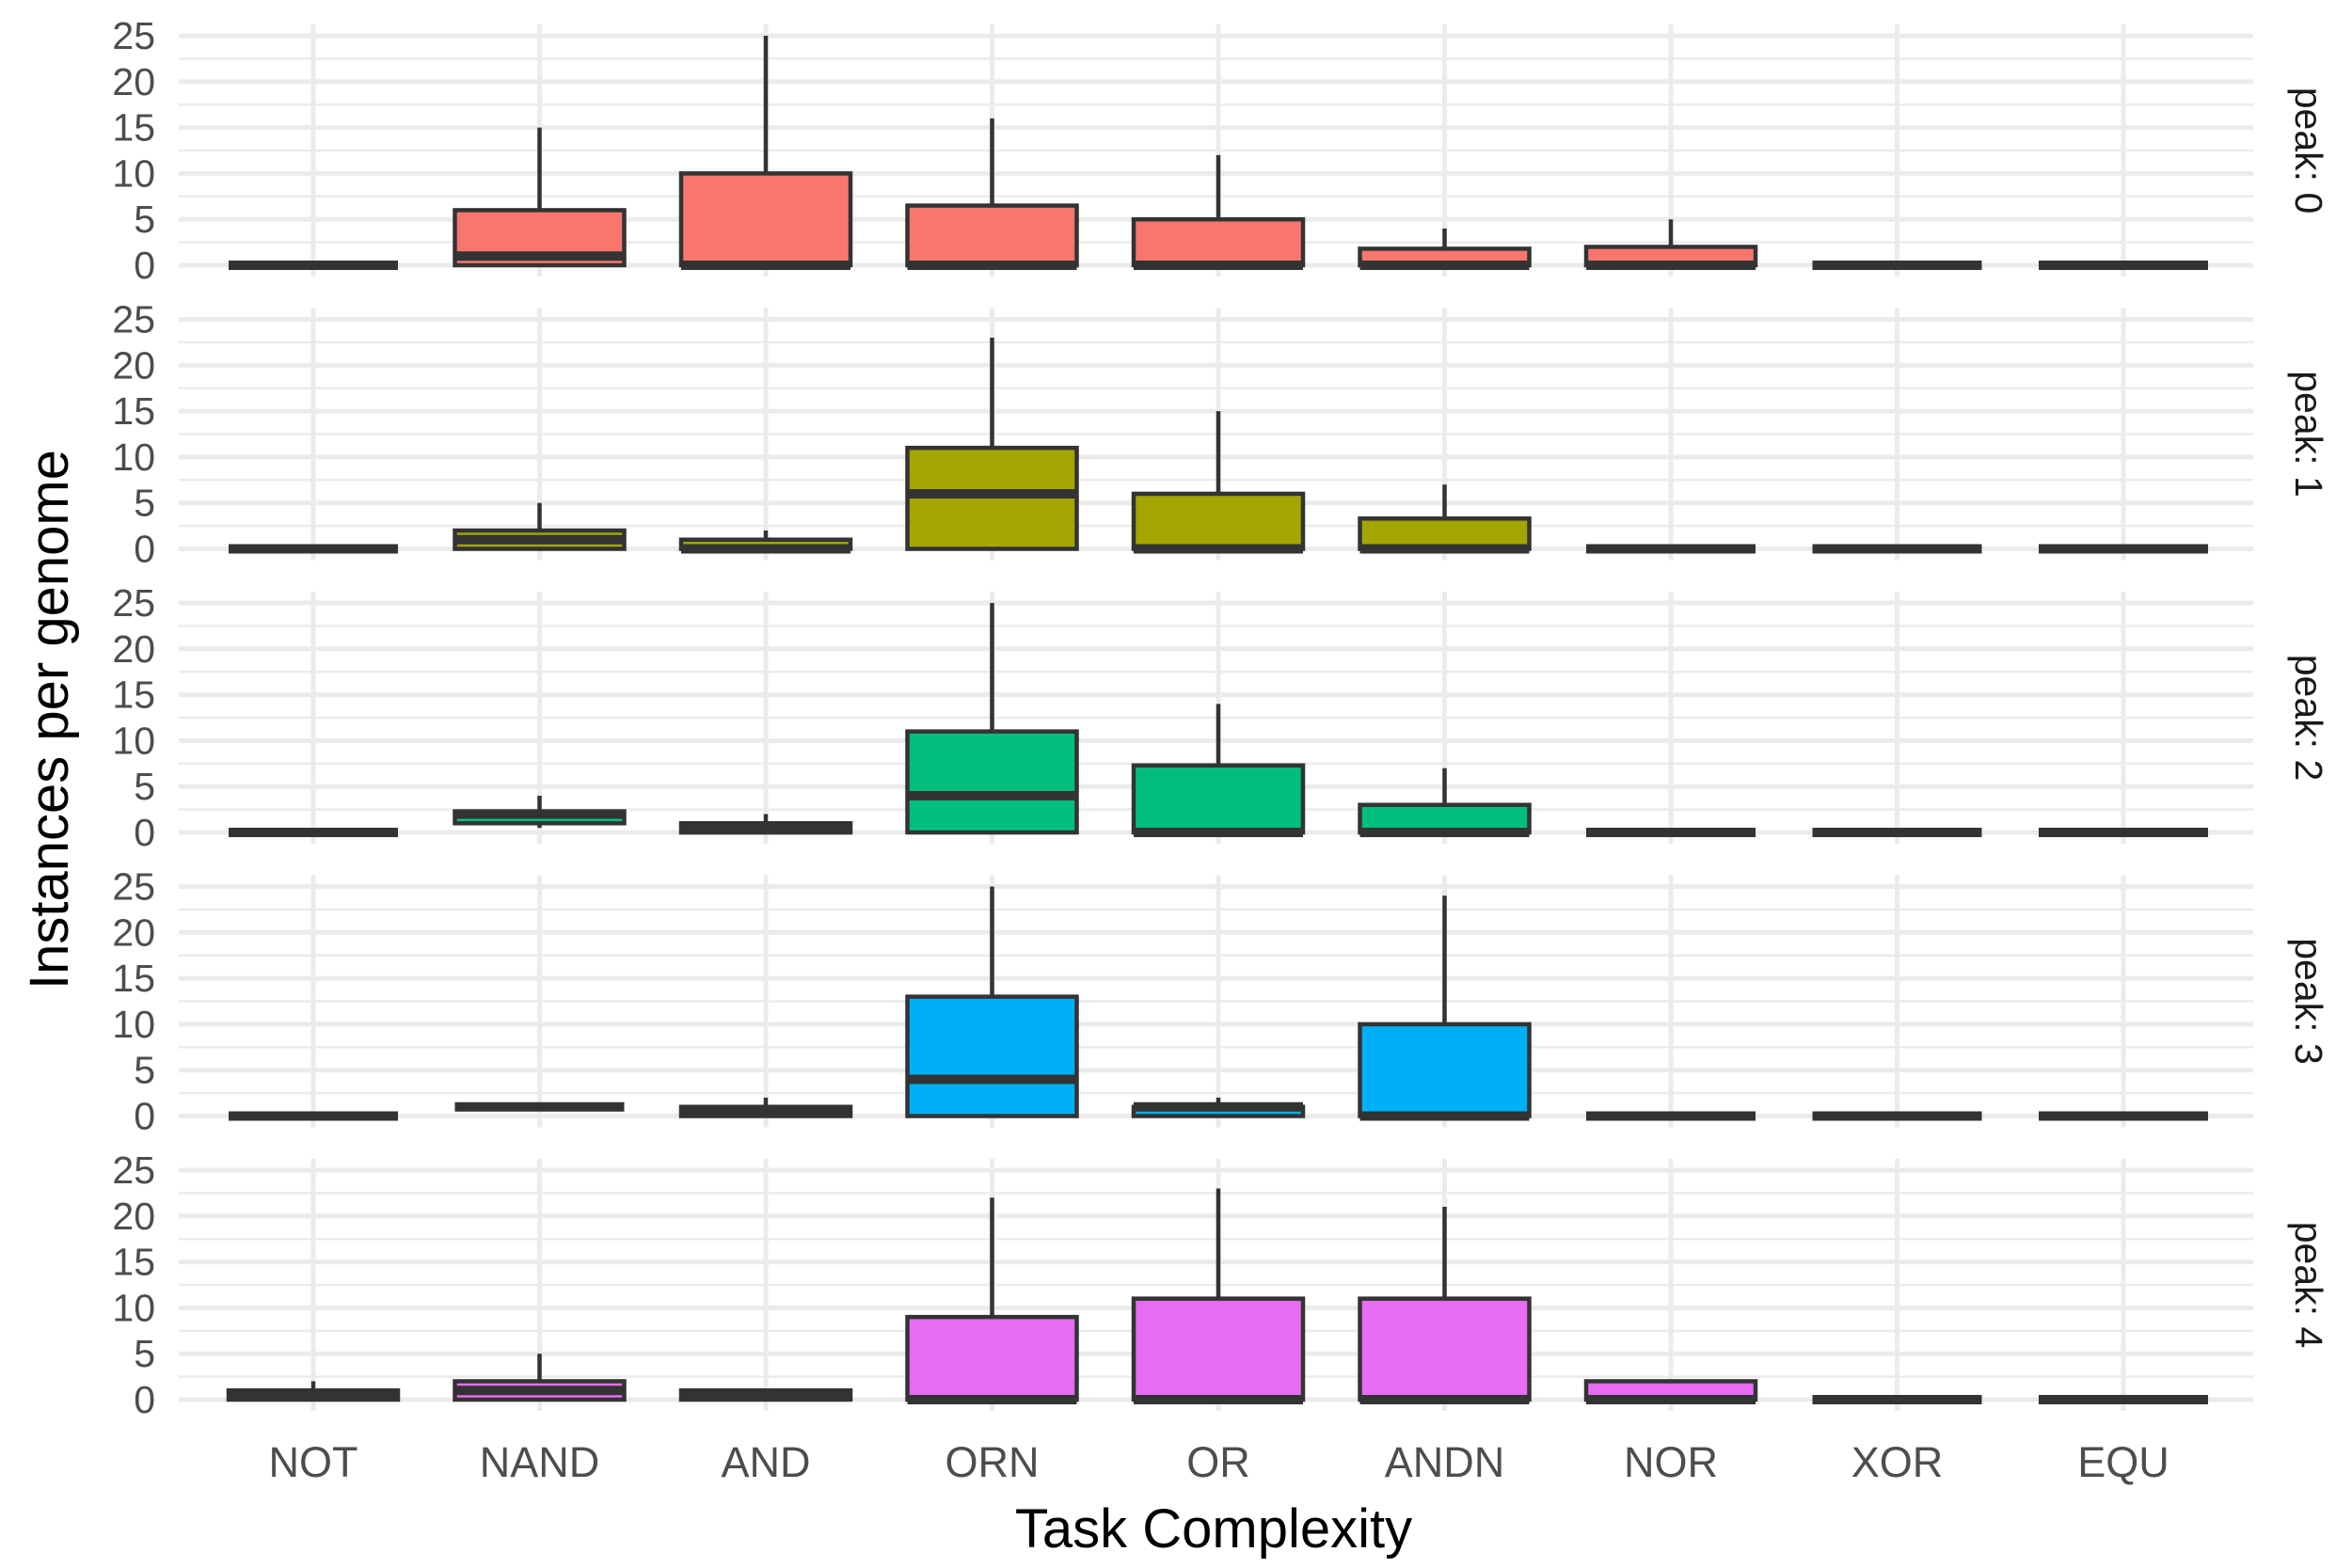  What do you see at coordinates (540, 1462) in the screenshot?
I see `x-tick-label-nand: NAND` at bounding box center [540, 1462].